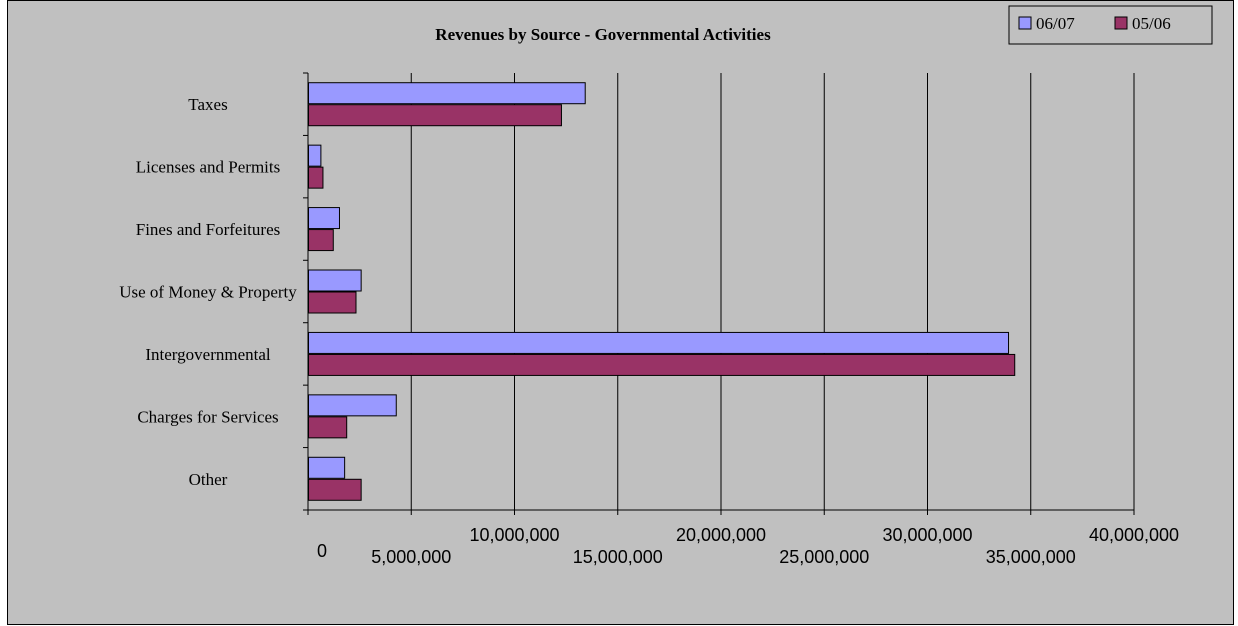  I want to click on category-label: Use of Money & Property, so click(208, 292).